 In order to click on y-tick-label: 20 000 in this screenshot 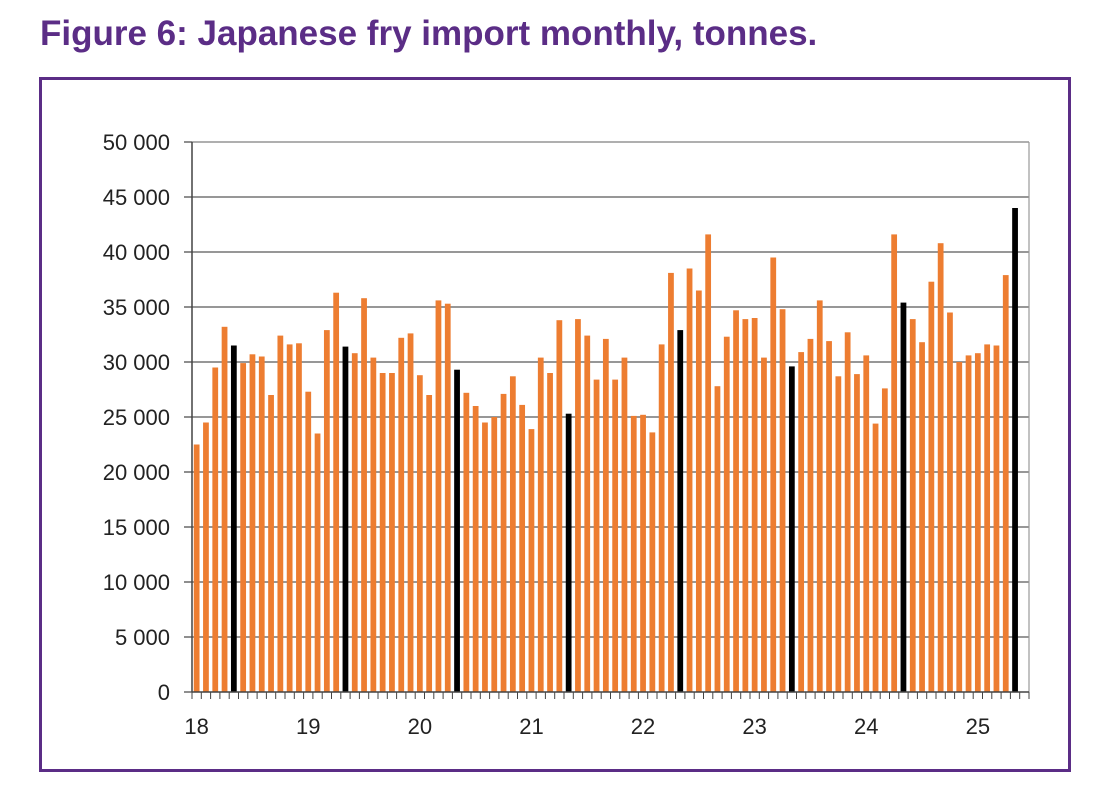, I will do `click(136, 472)`.